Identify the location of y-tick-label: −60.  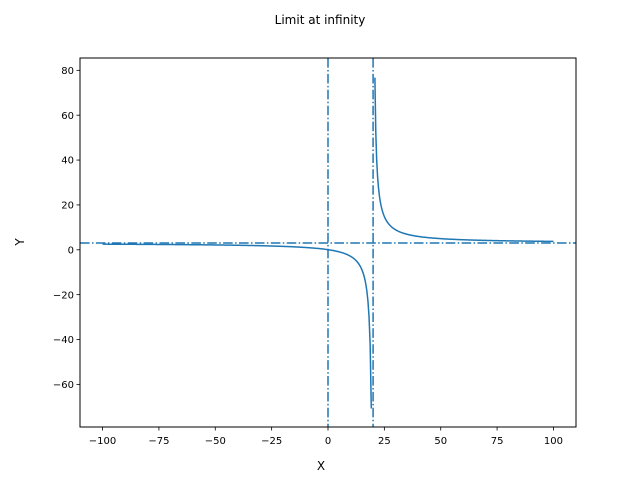
(63, 385).